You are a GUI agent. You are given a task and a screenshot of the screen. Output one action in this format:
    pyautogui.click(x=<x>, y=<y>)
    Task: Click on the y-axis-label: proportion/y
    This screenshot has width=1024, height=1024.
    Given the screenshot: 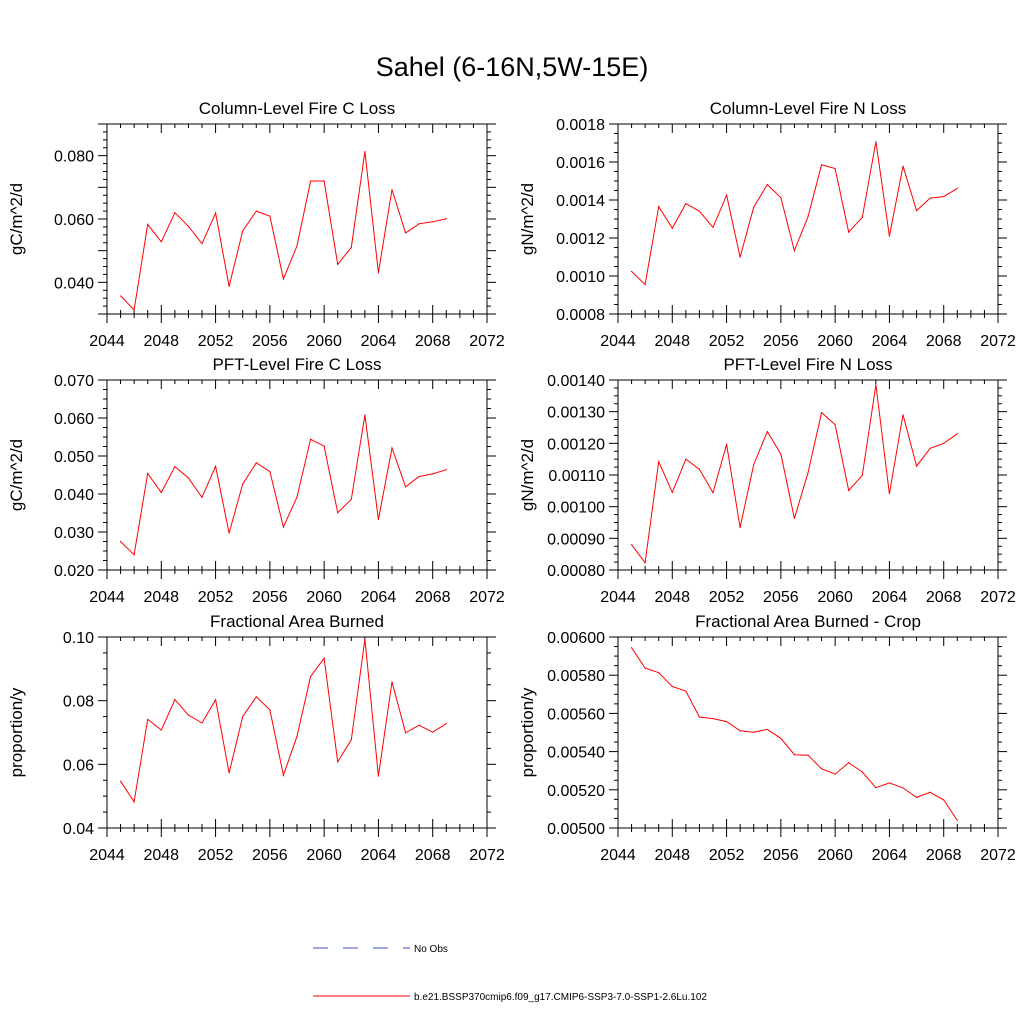 What is the action you would take?
    pyautogui.click(x=16, y=732)
    